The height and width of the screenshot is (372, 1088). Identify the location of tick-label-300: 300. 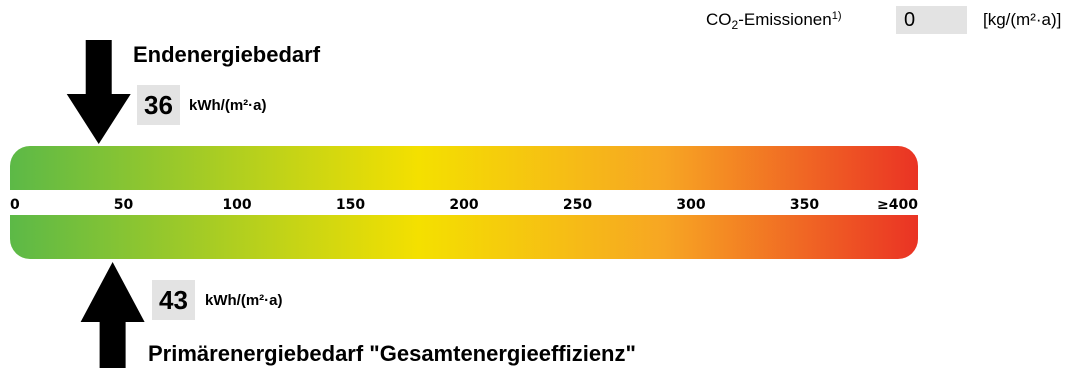
(690, 205).